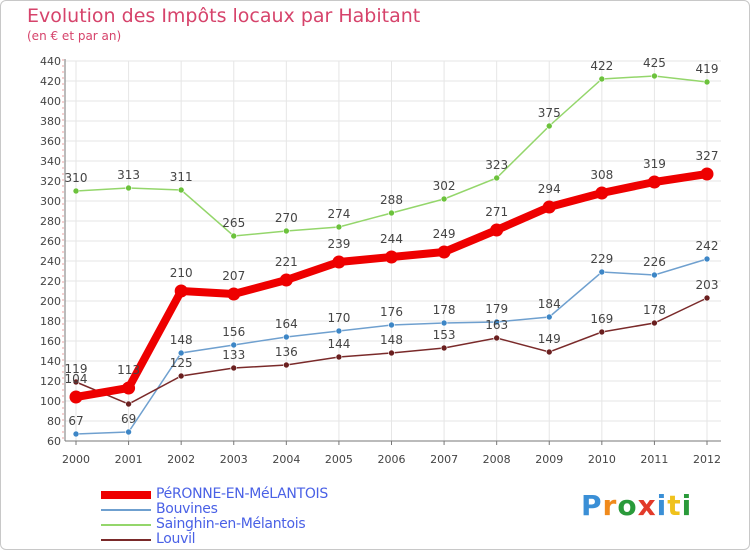 The width and height of the screenshot is (750, 550). I want to click on data-label-peronne-en-melantois: 249, so click(444, 234).